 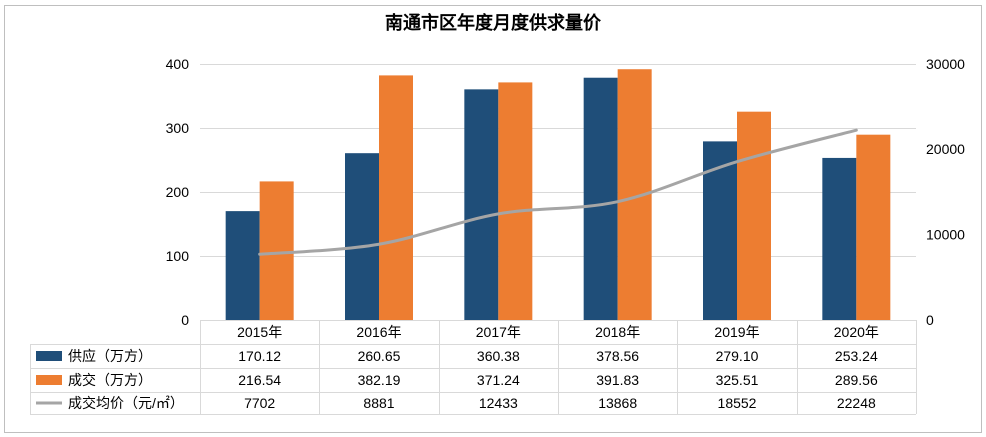 I want to click on supply-table-cell: 253.24, so click(x=856, y=356).